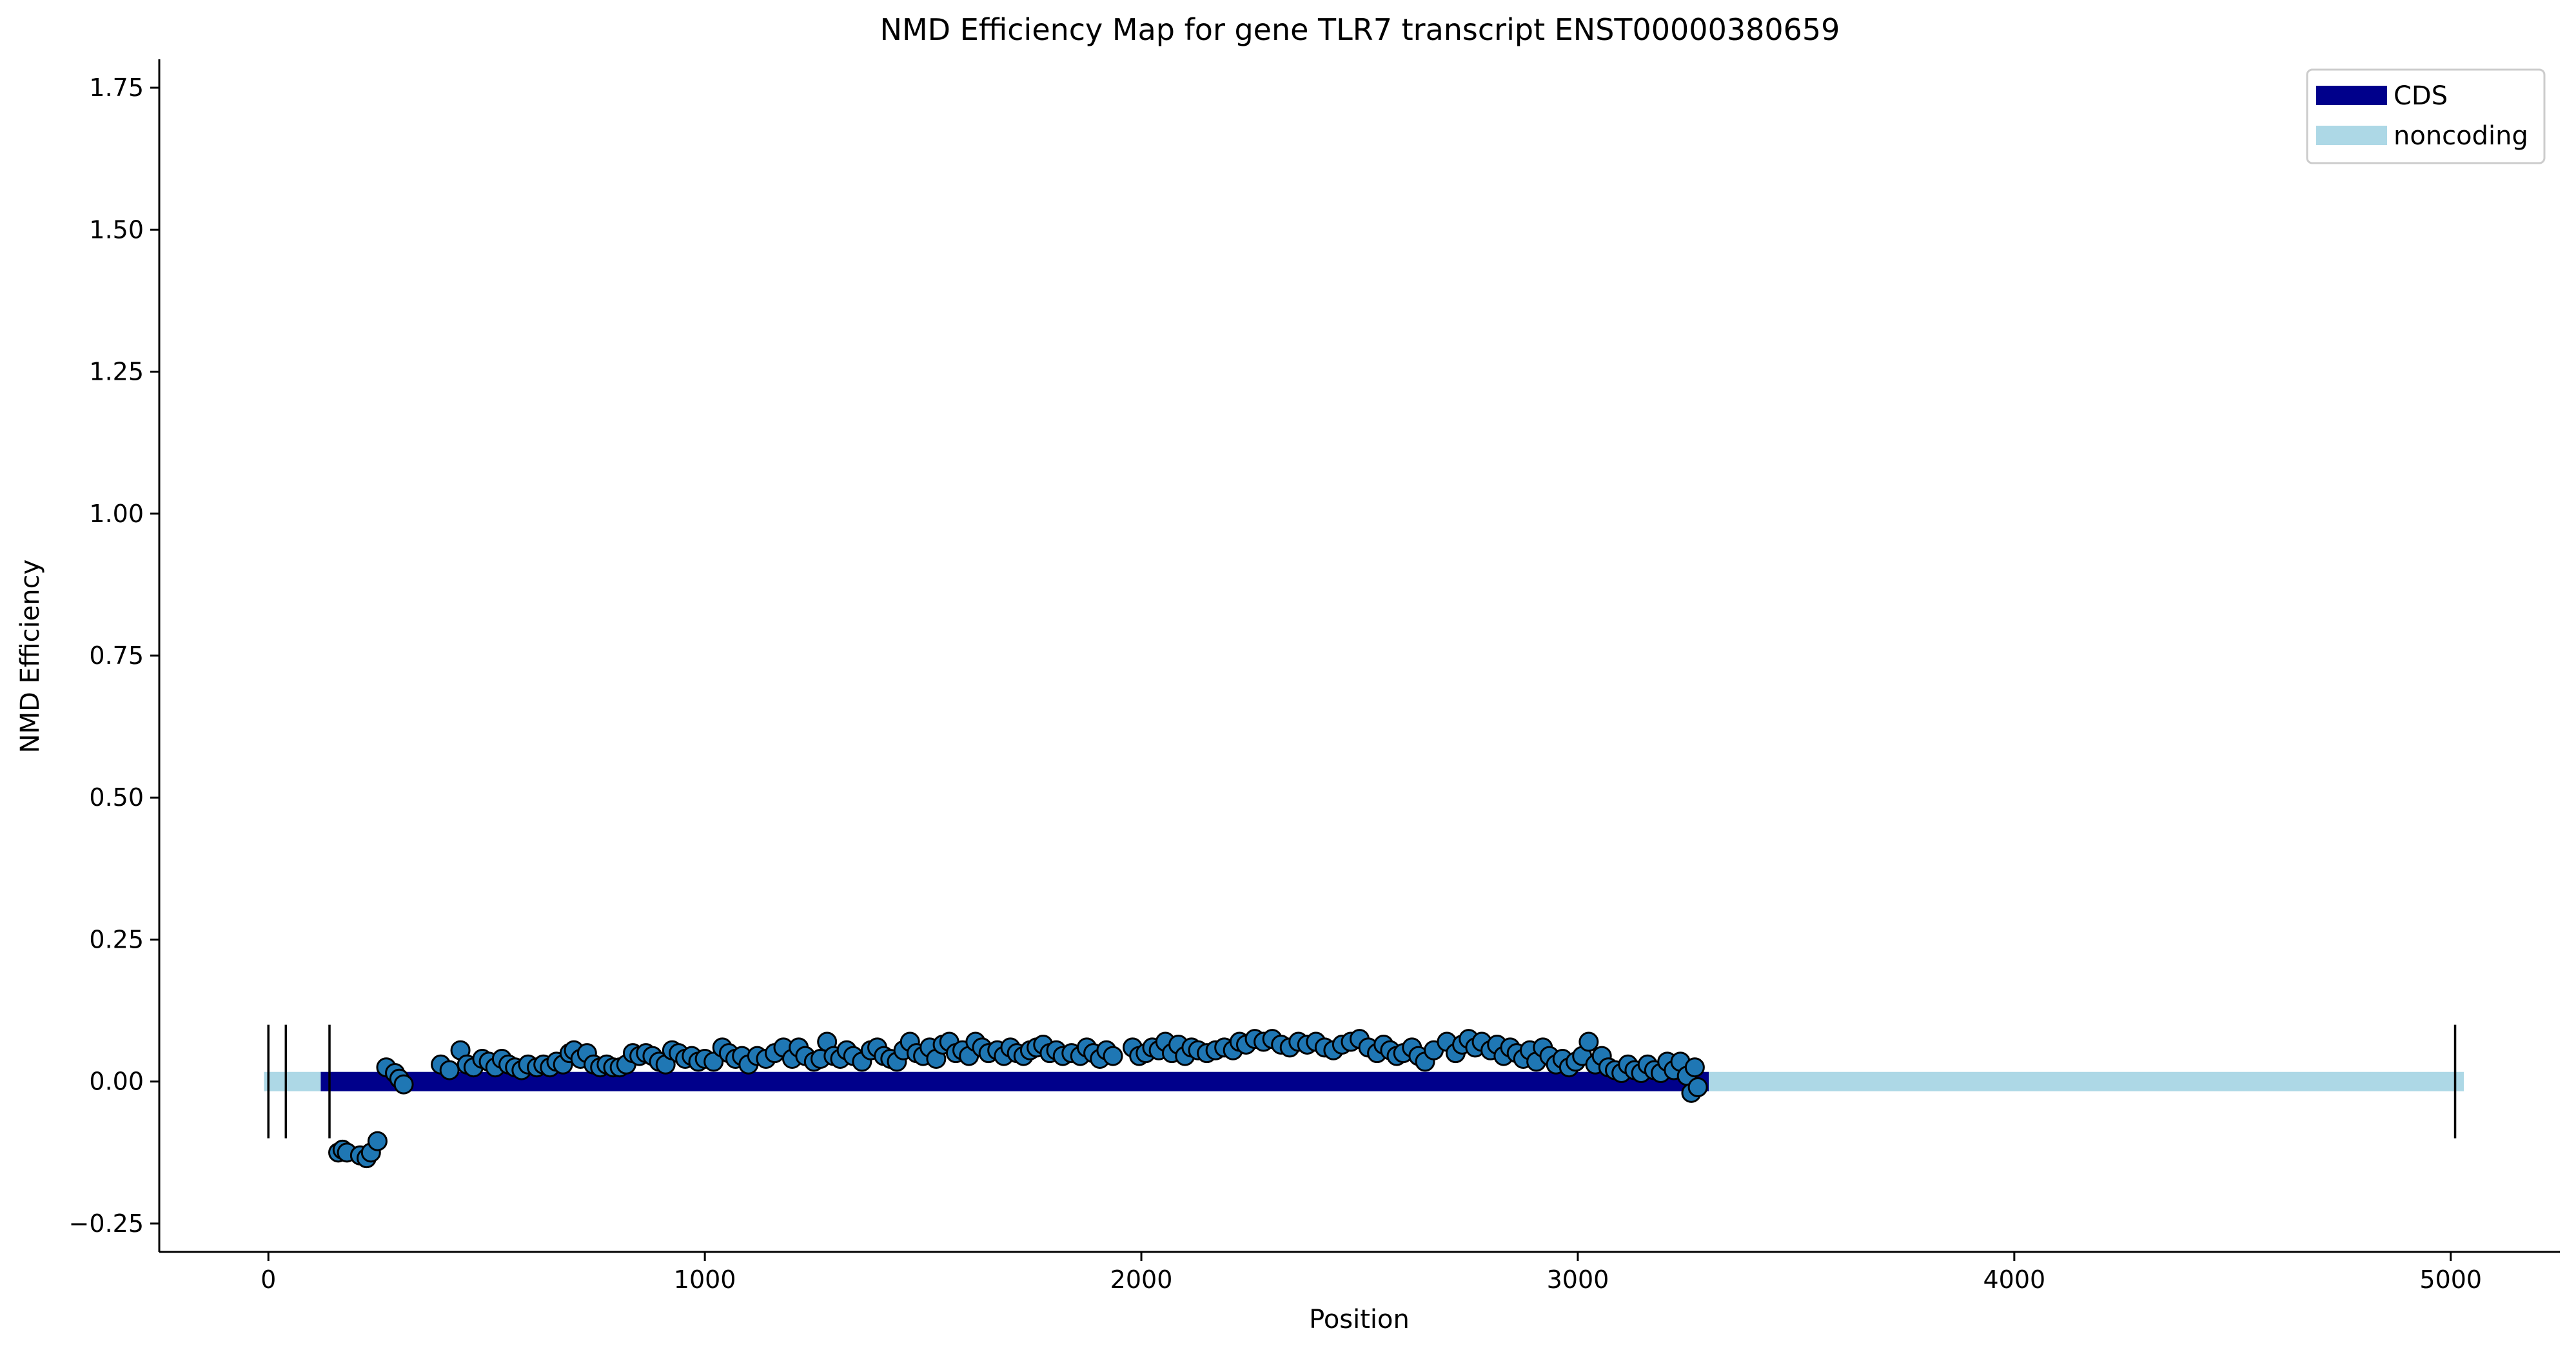  What do you see at coordinates (2014, 1279) in the screenshot?
I see `x-tick-label: 4000` at bounding box center [2014, 1279].